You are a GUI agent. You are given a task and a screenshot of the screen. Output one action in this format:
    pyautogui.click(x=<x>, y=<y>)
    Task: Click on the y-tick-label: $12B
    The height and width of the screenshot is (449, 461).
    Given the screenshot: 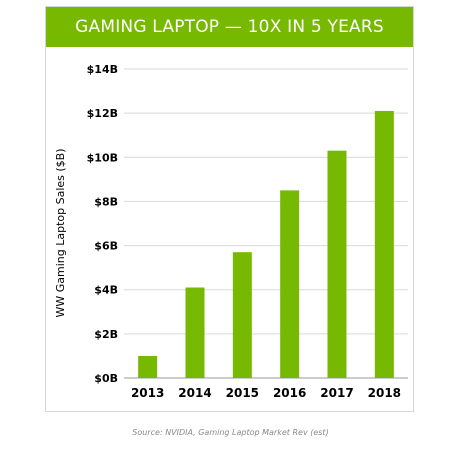 What is the action you would take?
    pyautogui.click(x=102, y=113)
    